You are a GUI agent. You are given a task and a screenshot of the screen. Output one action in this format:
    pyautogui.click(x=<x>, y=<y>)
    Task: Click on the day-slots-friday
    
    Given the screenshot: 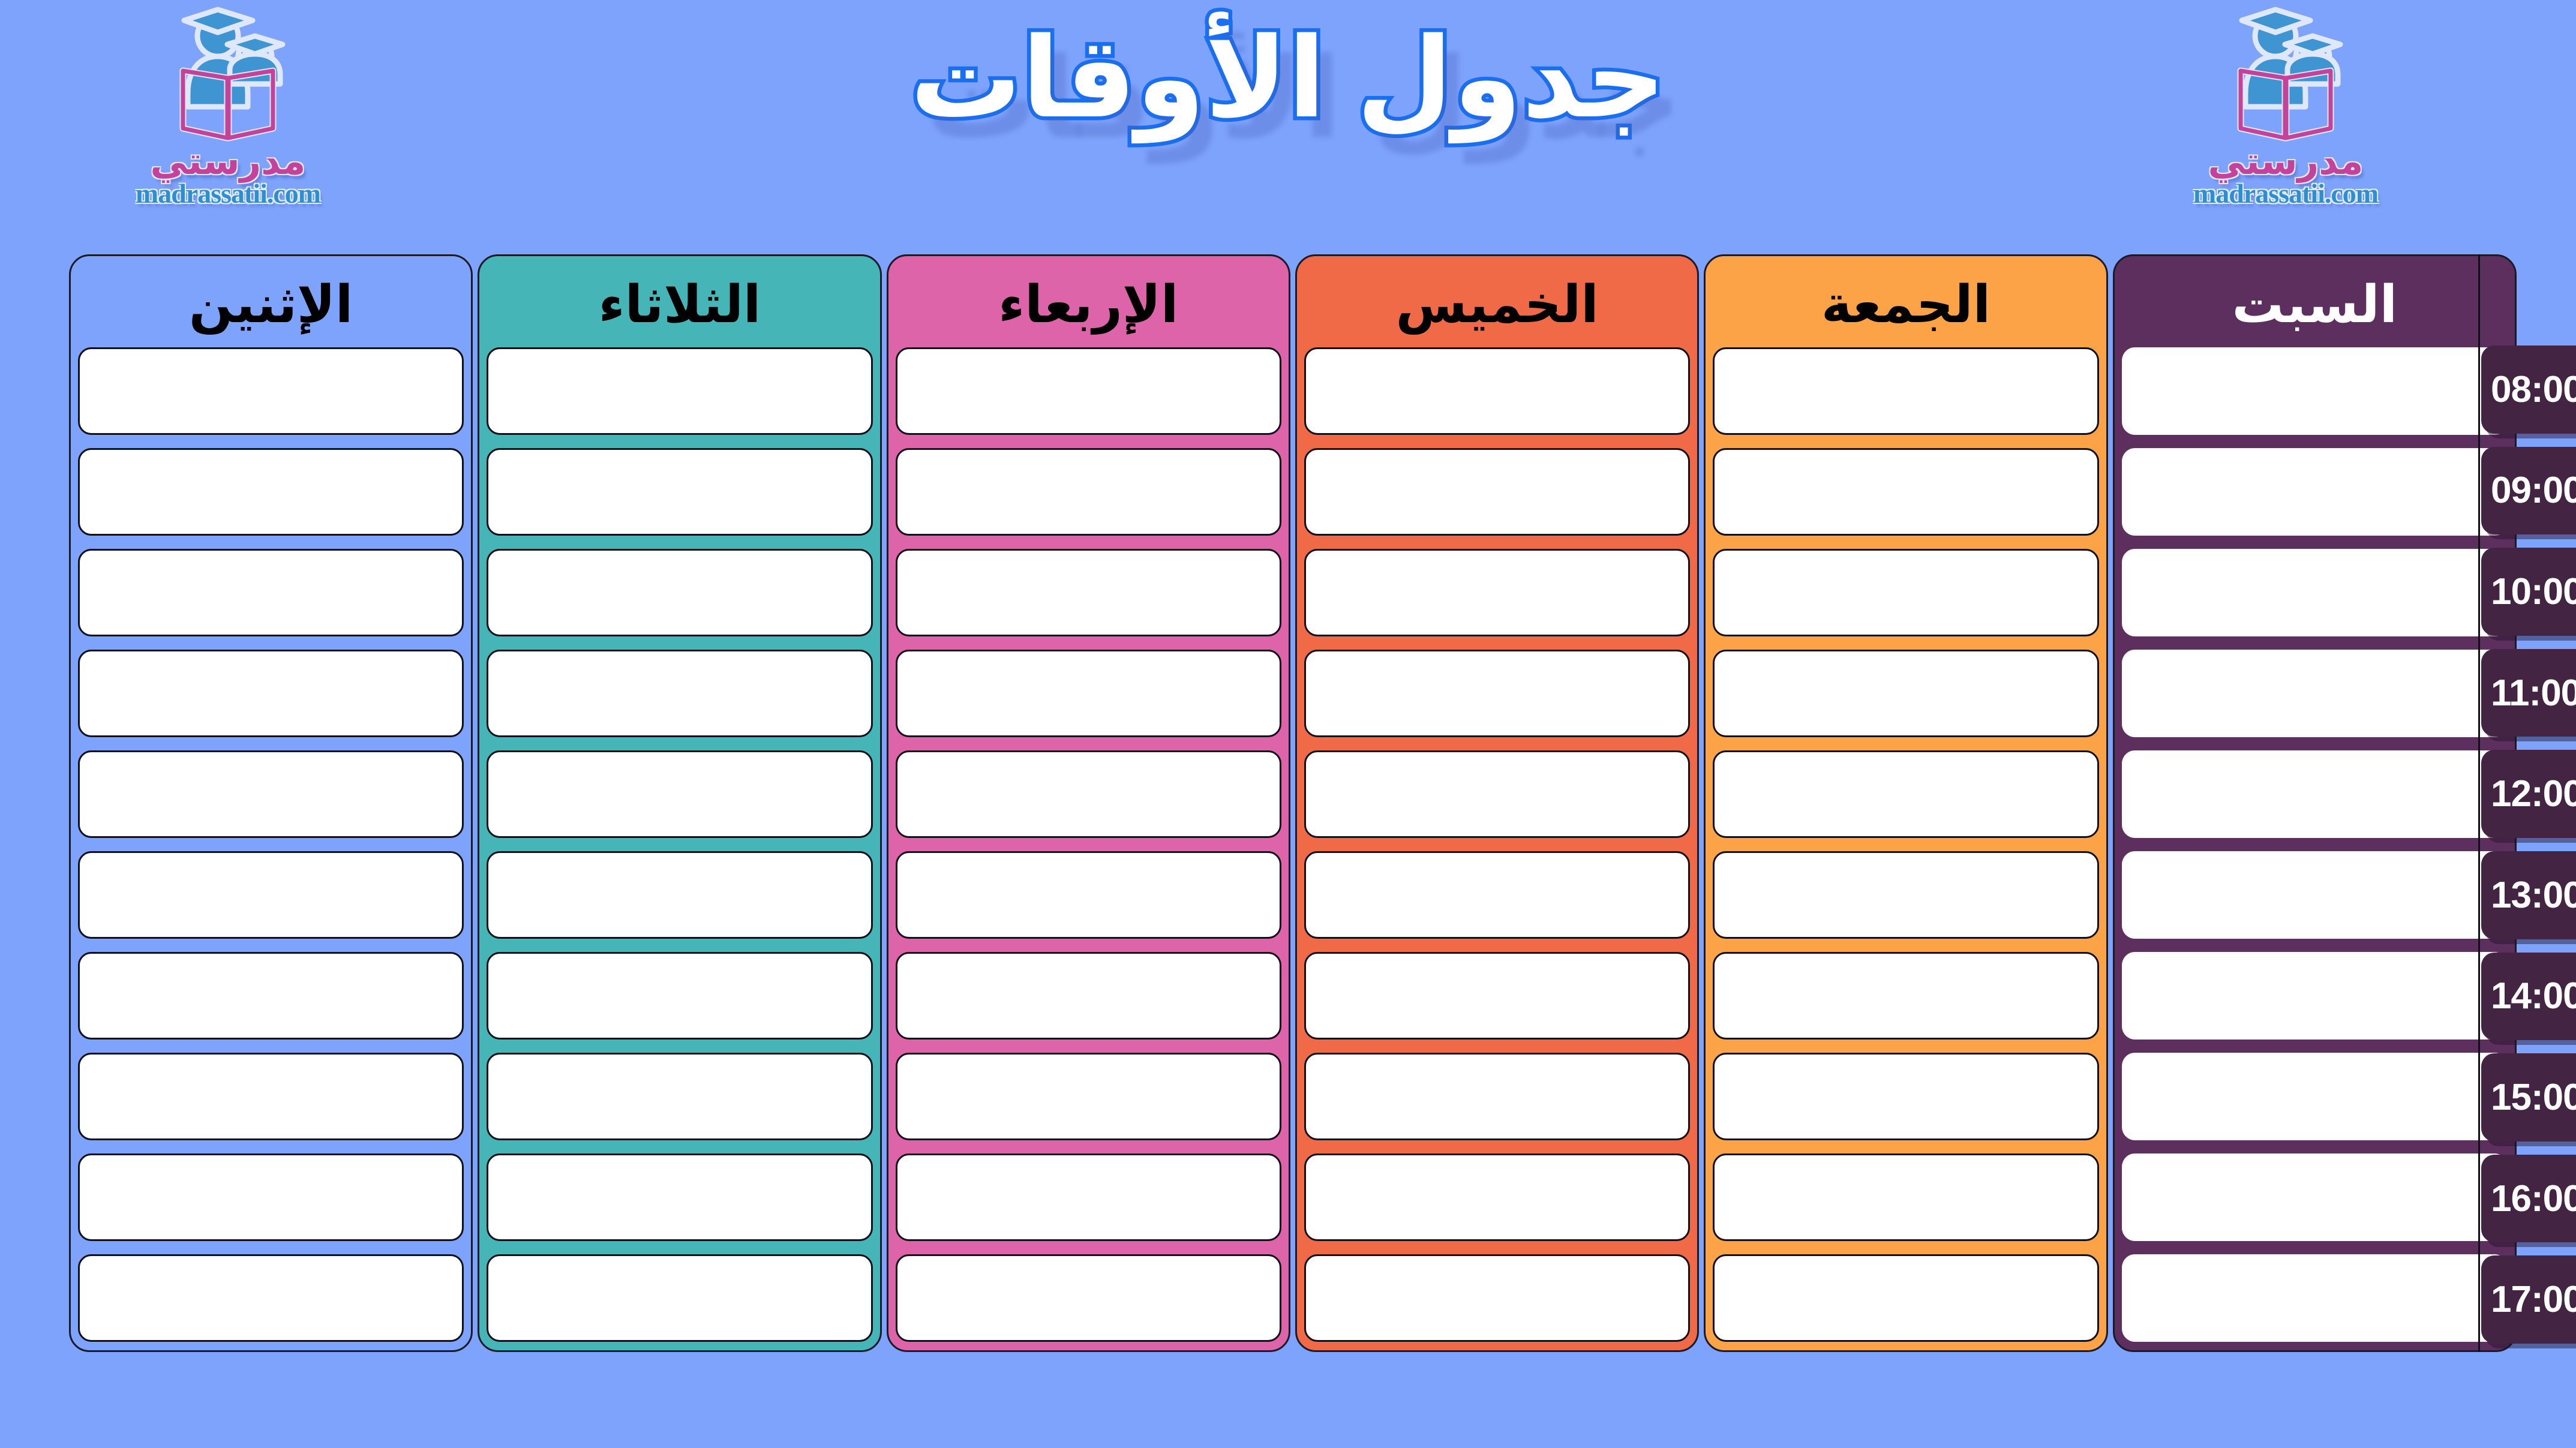 What is the action you would take?
    pyautogui.click(x=1906, y=845)
    